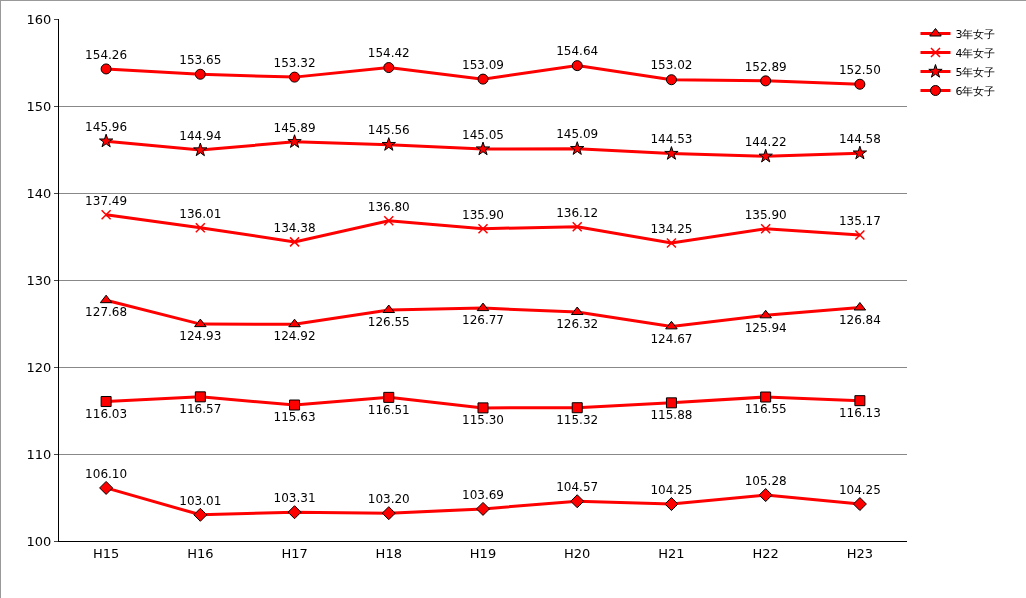  Describe the element at coordinates (294, 127) in the screenshot. I see `data-label: 145.89` at that location.